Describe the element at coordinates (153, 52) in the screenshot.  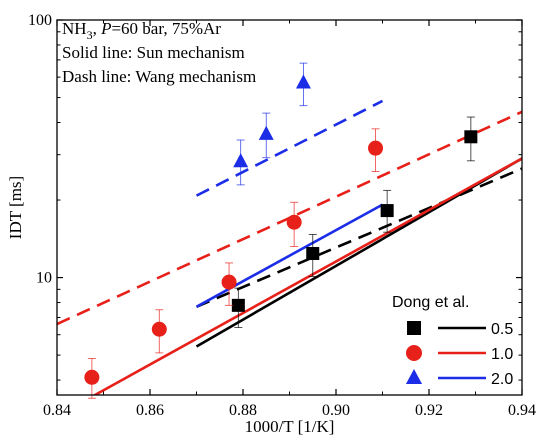
I see `solid-line-annotation: Solid line: Sun mechanism` at that location.